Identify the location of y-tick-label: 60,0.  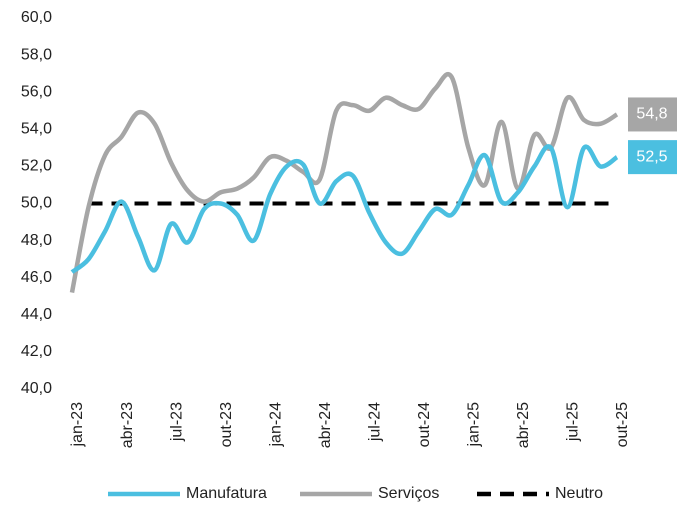
(36, 17).